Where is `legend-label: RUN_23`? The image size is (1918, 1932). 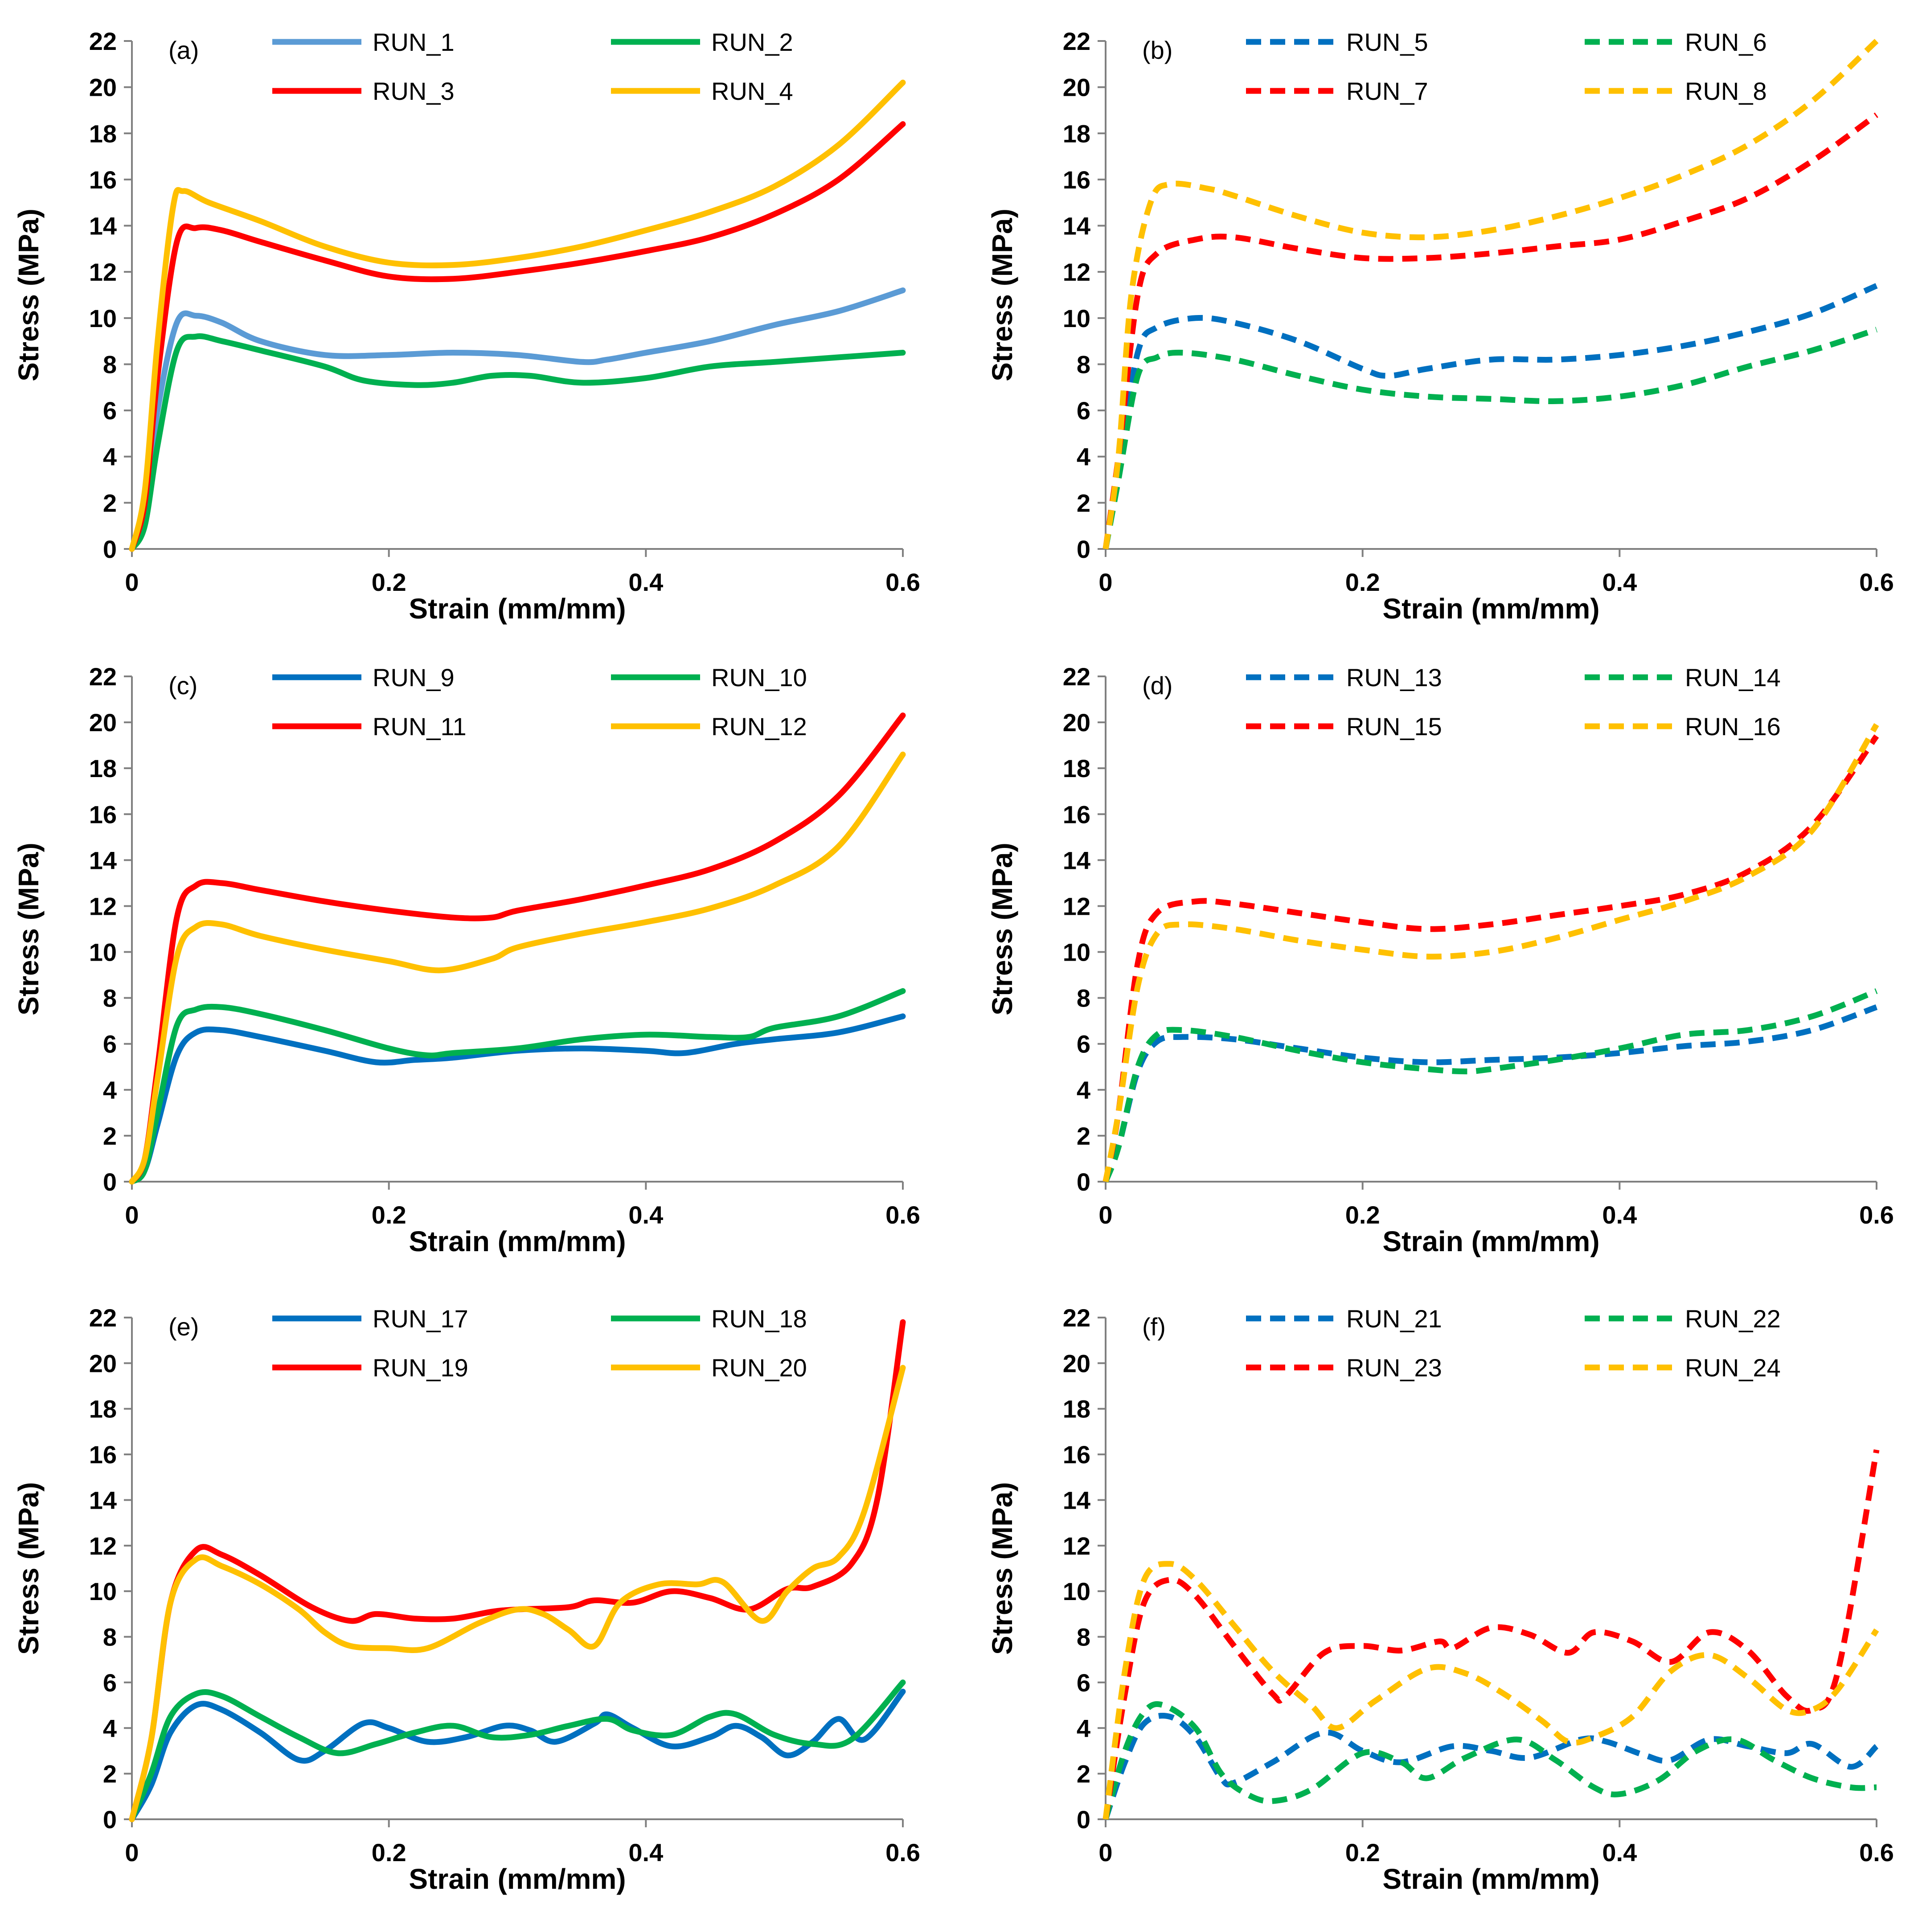
legend-label: RUN_23 is located at coordinates (1394, 1368).